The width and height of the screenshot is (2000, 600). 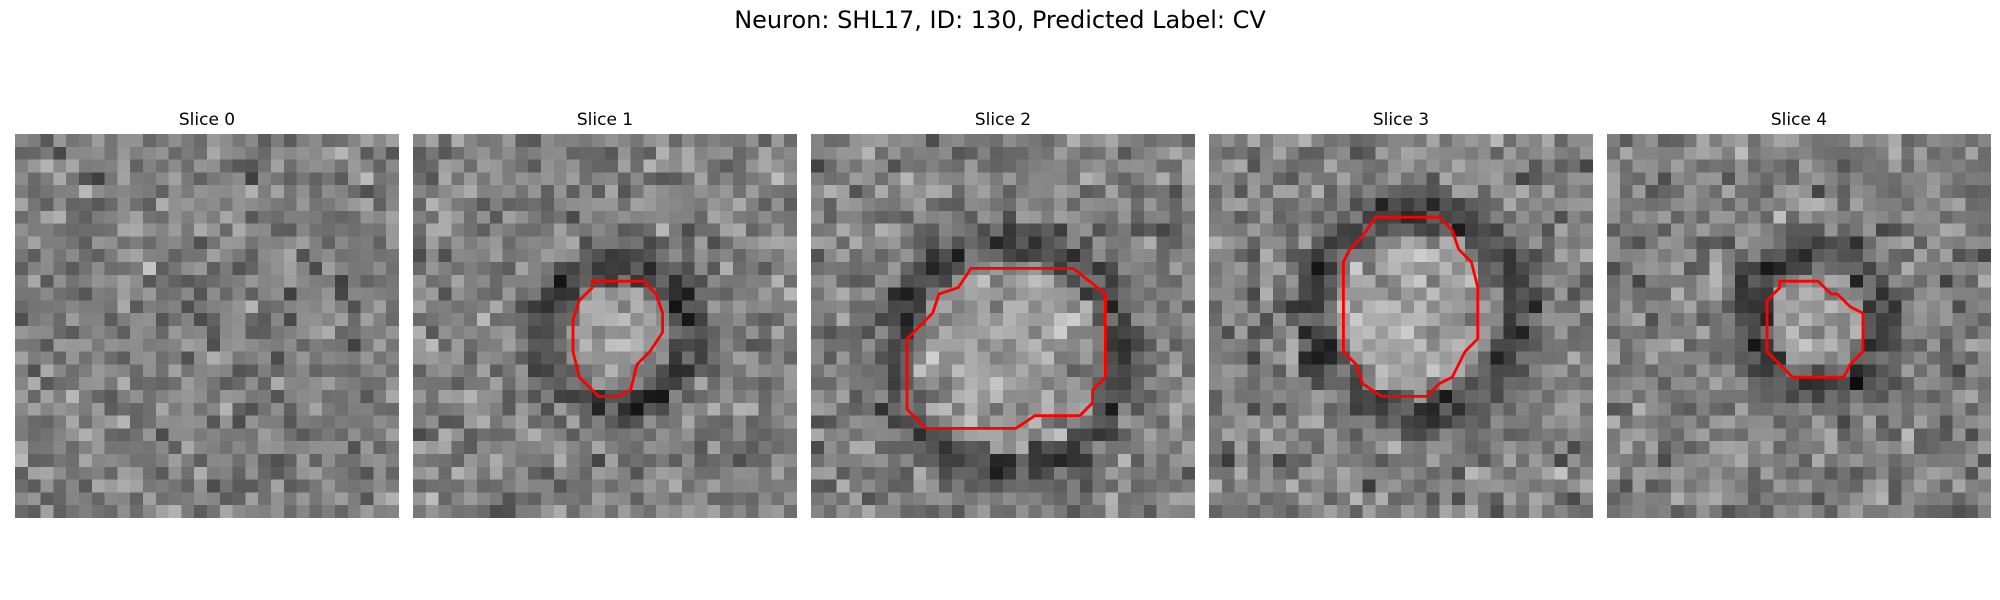 What do you see at coordinates (1799, 120) in the screenshot?
I see `slice-title: Slice 4` at bounding box center [1799, 120].